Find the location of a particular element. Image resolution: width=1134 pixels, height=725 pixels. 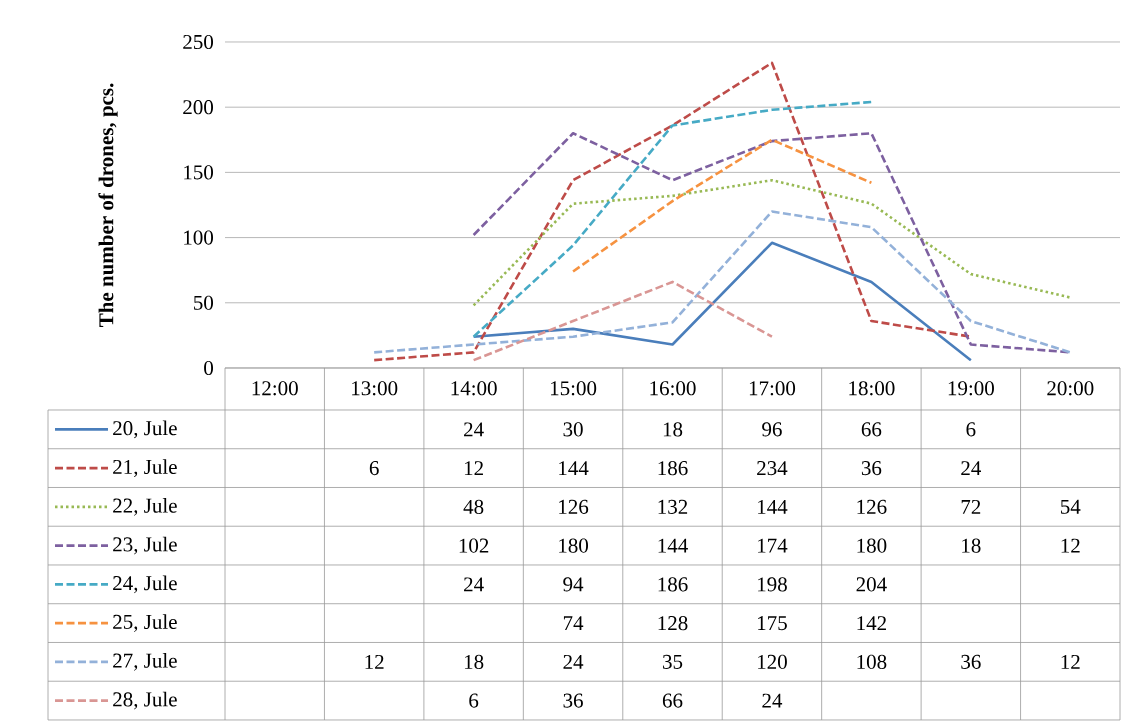

data-label: 30 is located at coordinates (573, 429).